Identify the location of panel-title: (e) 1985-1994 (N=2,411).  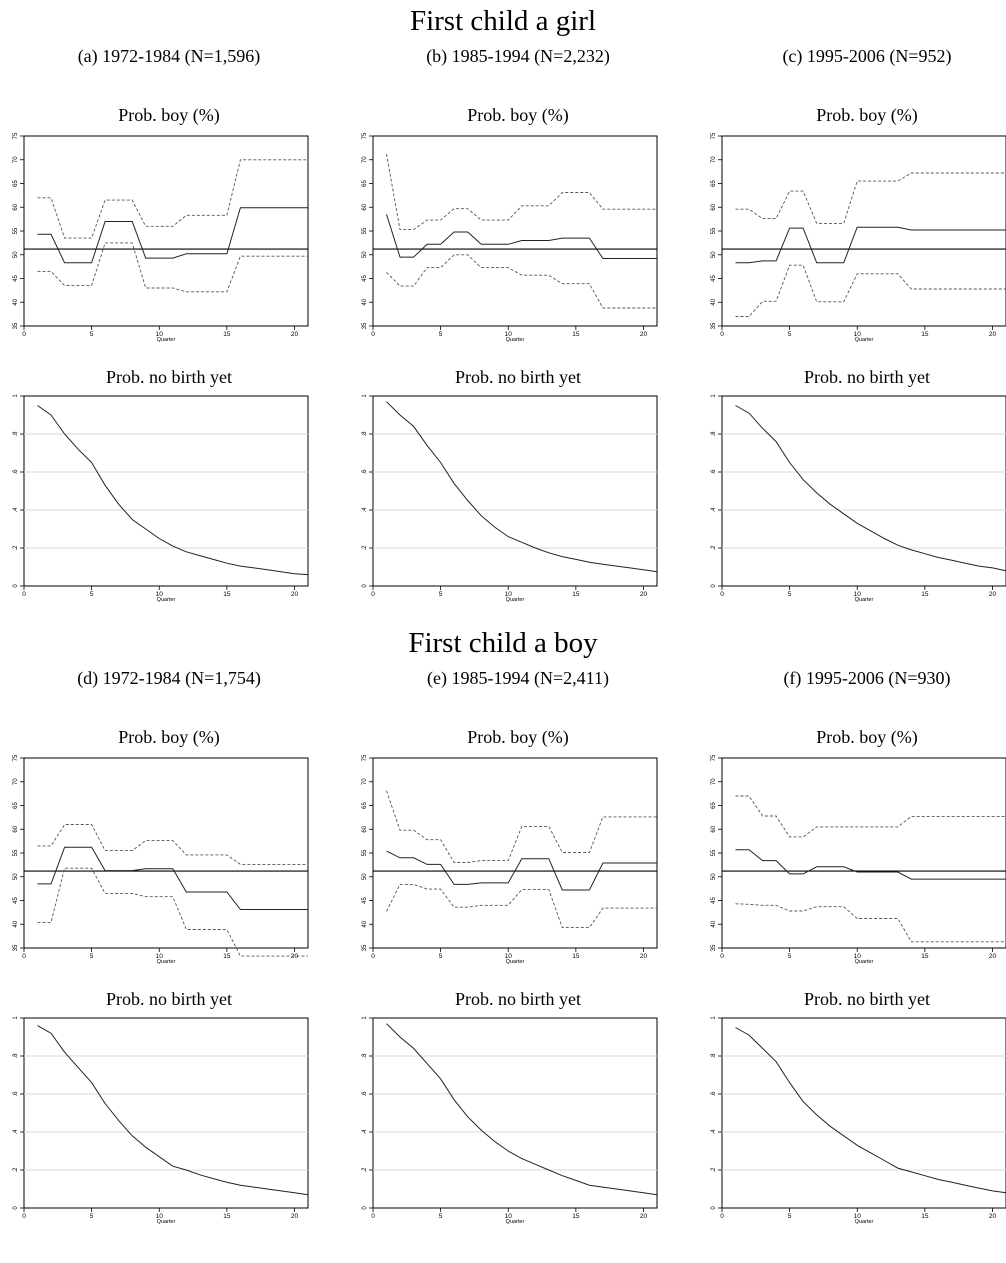
(518, 678).